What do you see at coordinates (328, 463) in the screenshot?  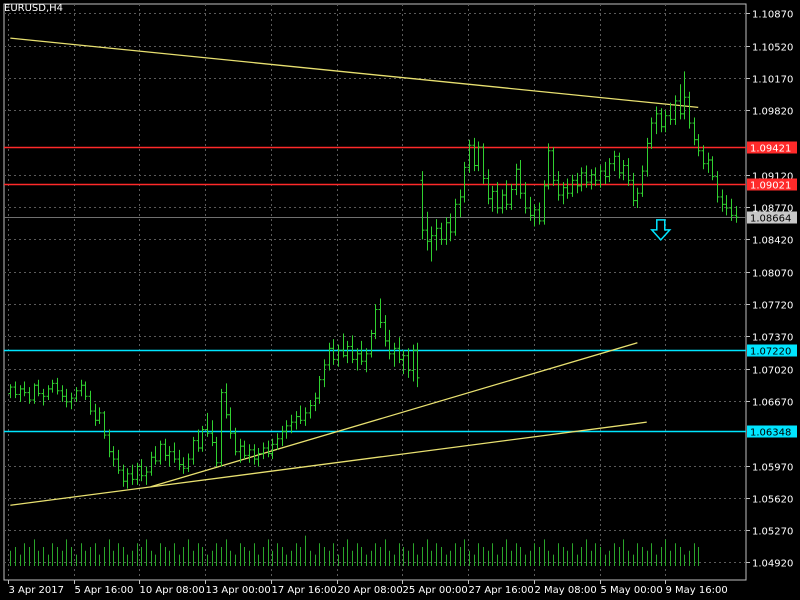 I see `trend-line` at bounding box center [328, 463].